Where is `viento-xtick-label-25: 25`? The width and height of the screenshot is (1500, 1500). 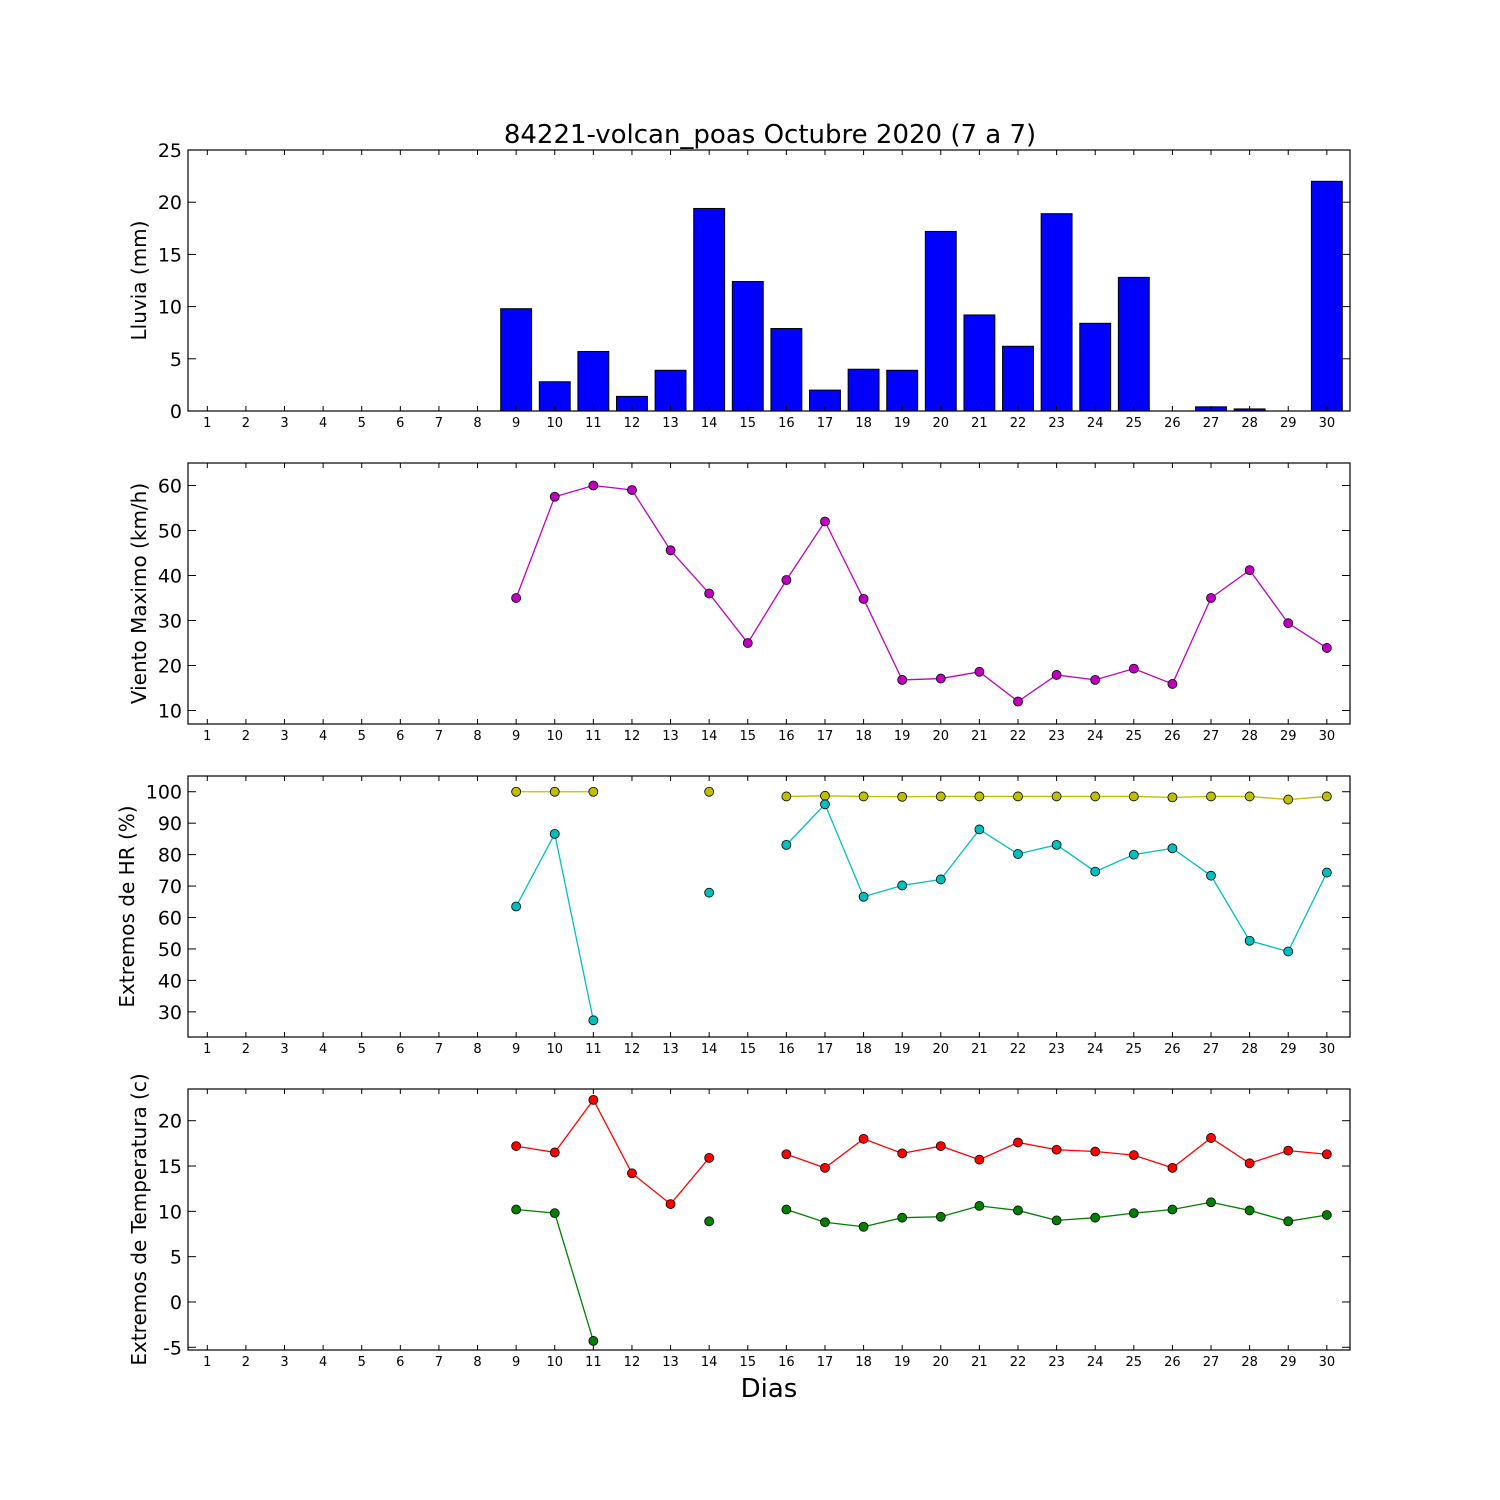
viento-xtick-label-25: 25 is located at coordinates (1134, 736).